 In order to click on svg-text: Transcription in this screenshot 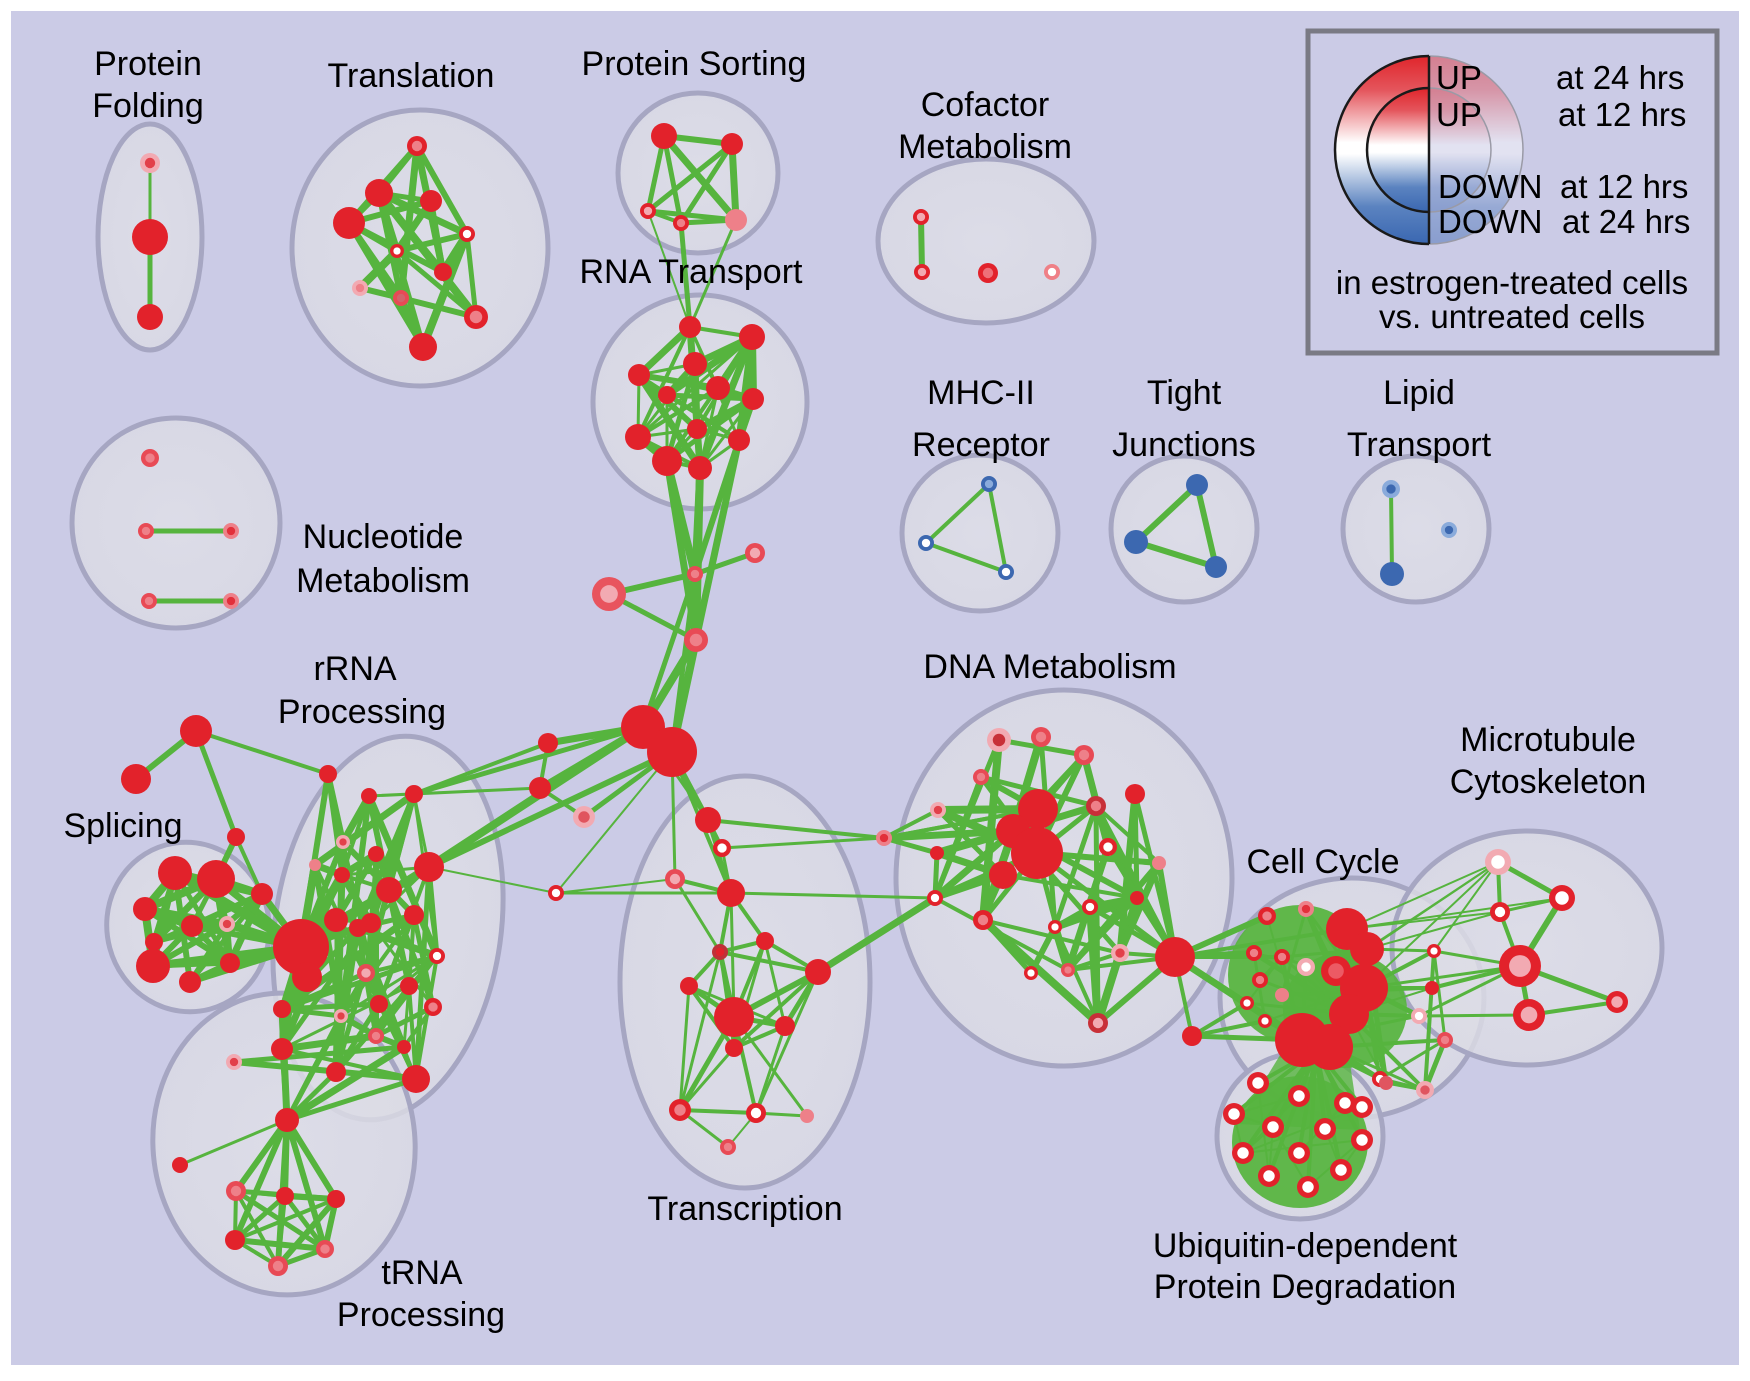, I will do `click(744, 1209)`.